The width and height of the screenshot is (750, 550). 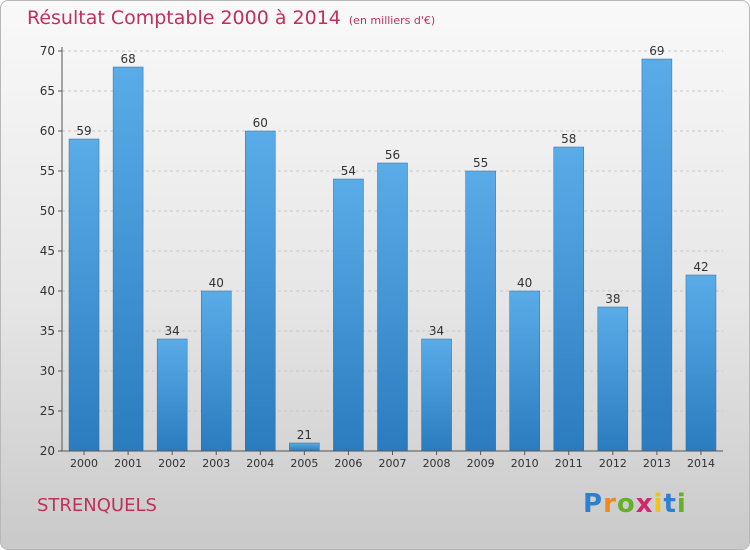 I want to click on x-tick-label: 2009, so click(x=481, y=463).